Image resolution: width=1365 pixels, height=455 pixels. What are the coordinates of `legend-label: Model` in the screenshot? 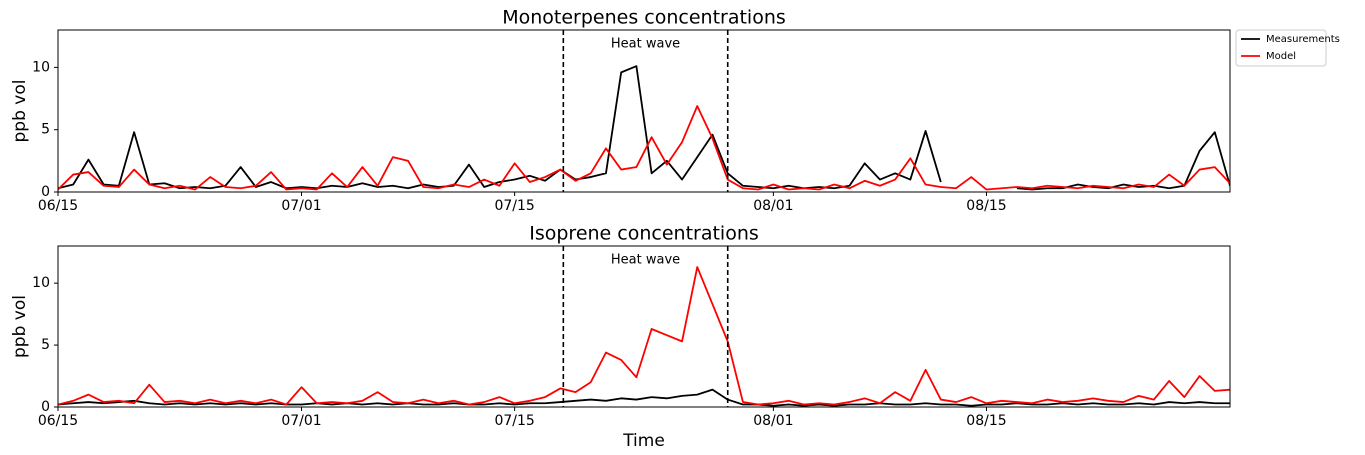 It's located at (1281, 56).